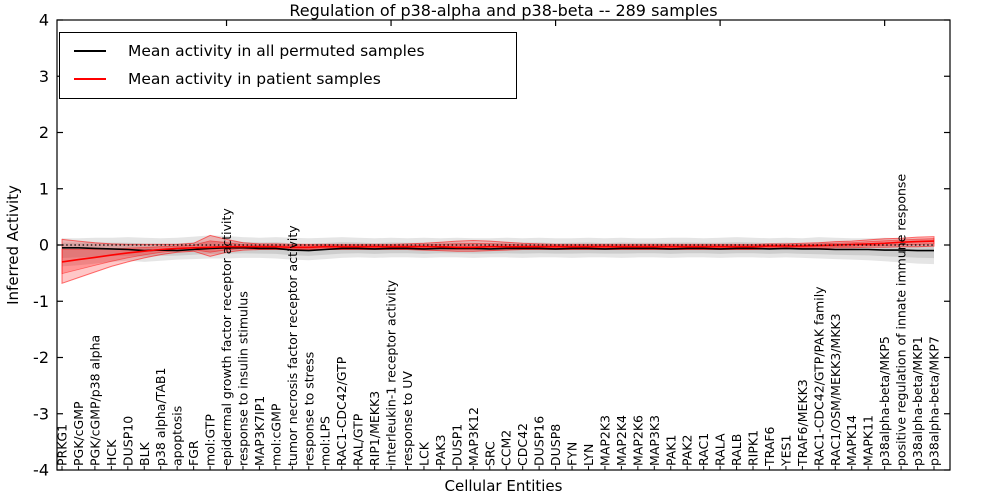 The image size is (1000, 500). Describe the element at coordinates (934, 401) in the screenshot. I see `category-label: p38alpha-beta/MKP7` at that location.